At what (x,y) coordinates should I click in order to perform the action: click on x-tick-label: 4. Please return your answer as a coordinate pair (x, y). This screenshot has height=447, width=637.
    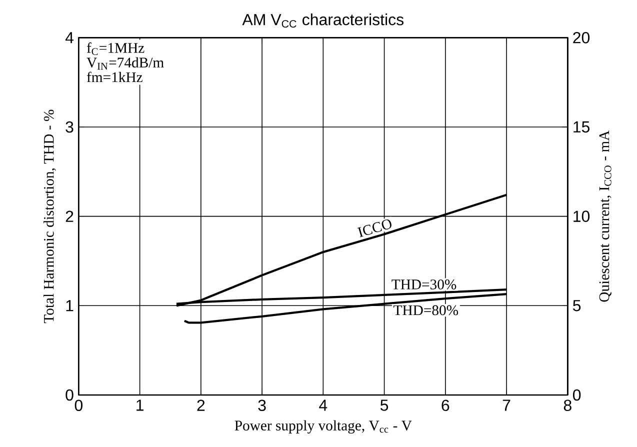
    Looking at the image, I should click on (323, 405).